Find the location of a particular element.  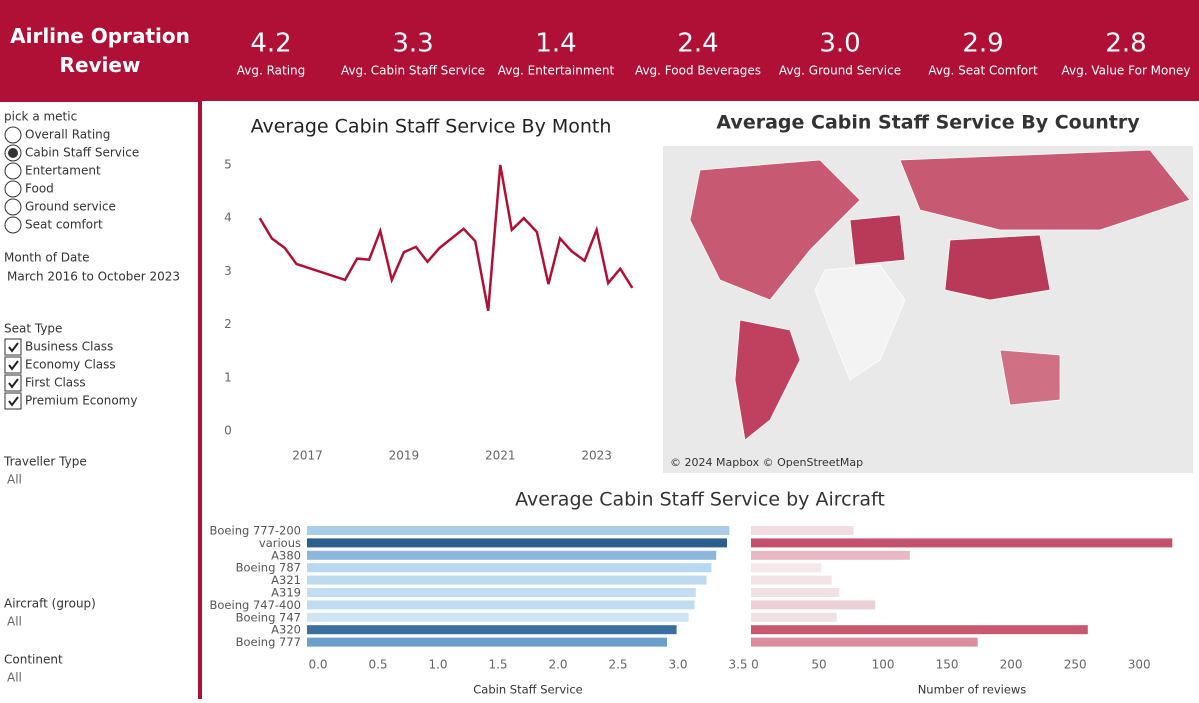

kpi-label: Avg. Ground Service is located at coordinates (840, 71).